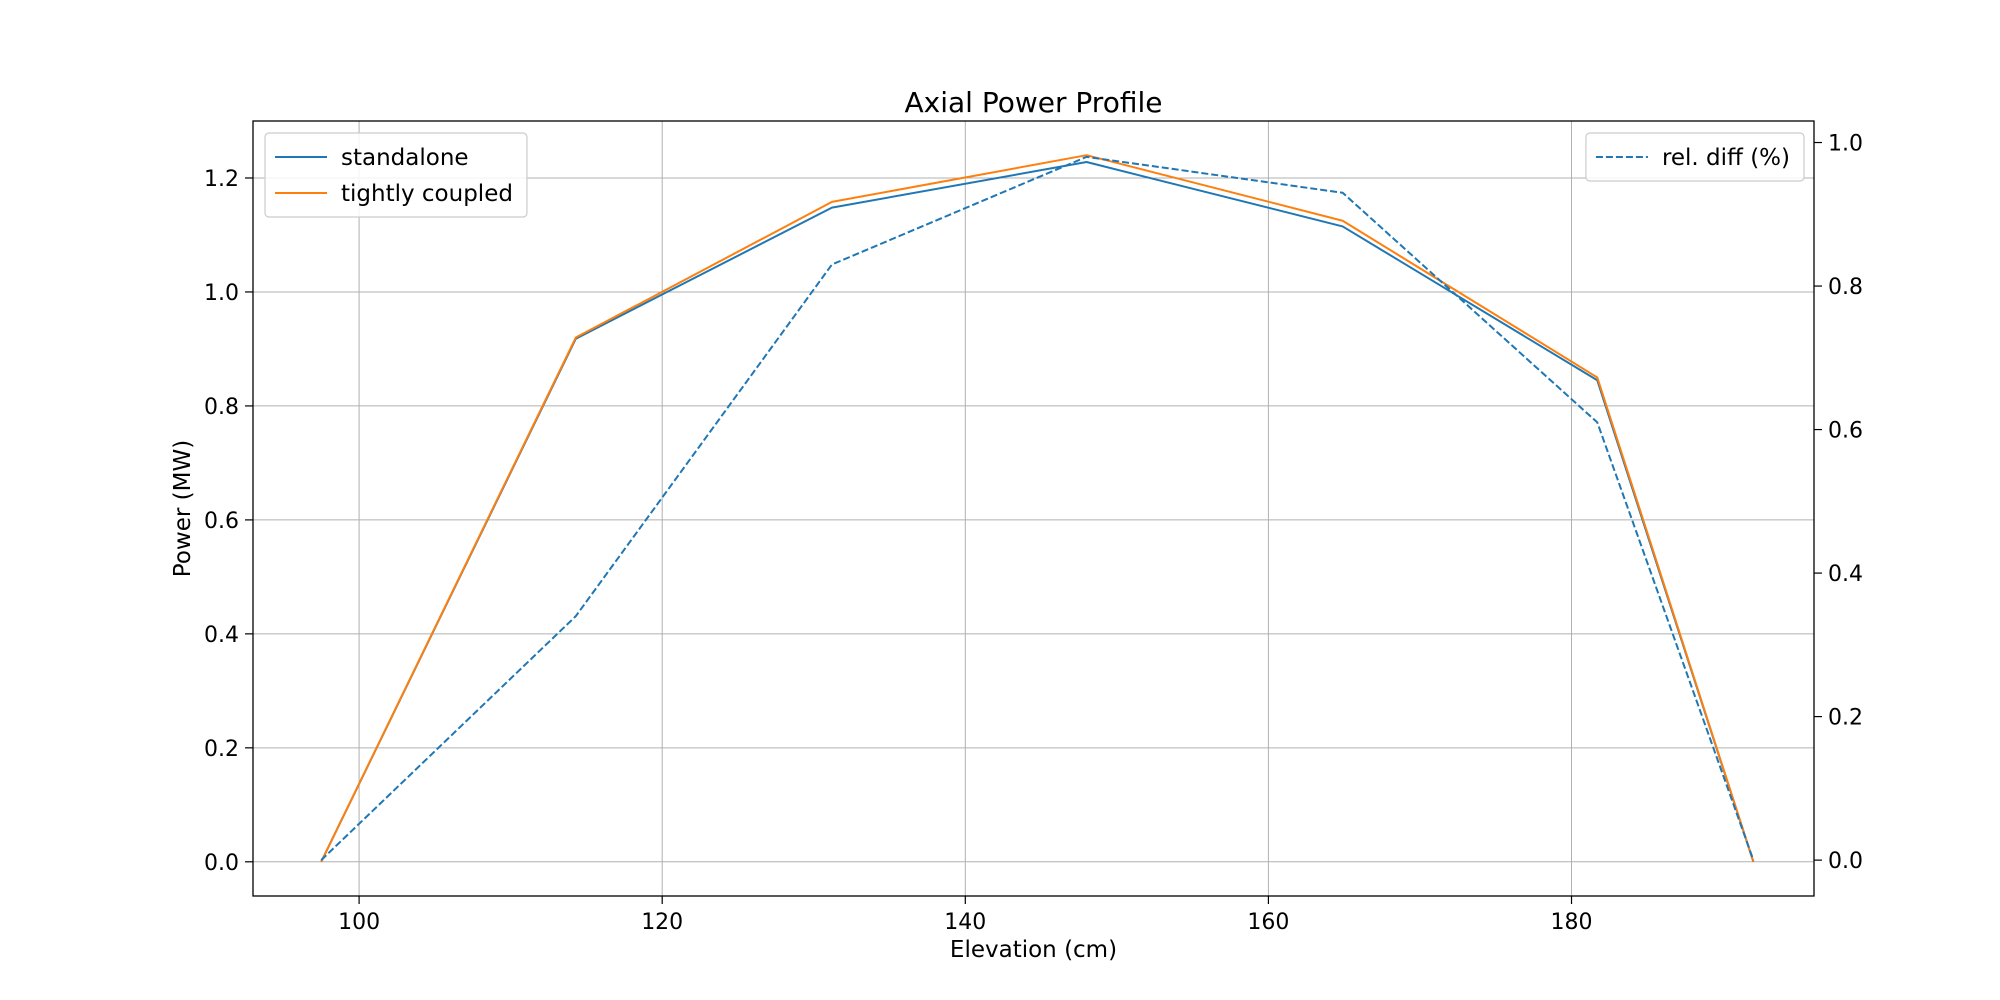 This screenshot has width=2000, height=1000. What do you see at coordinates (1726, 158) in the screenshot?
I see `legend-label: rel. diff (%)` at bounding box center [1726, 158].